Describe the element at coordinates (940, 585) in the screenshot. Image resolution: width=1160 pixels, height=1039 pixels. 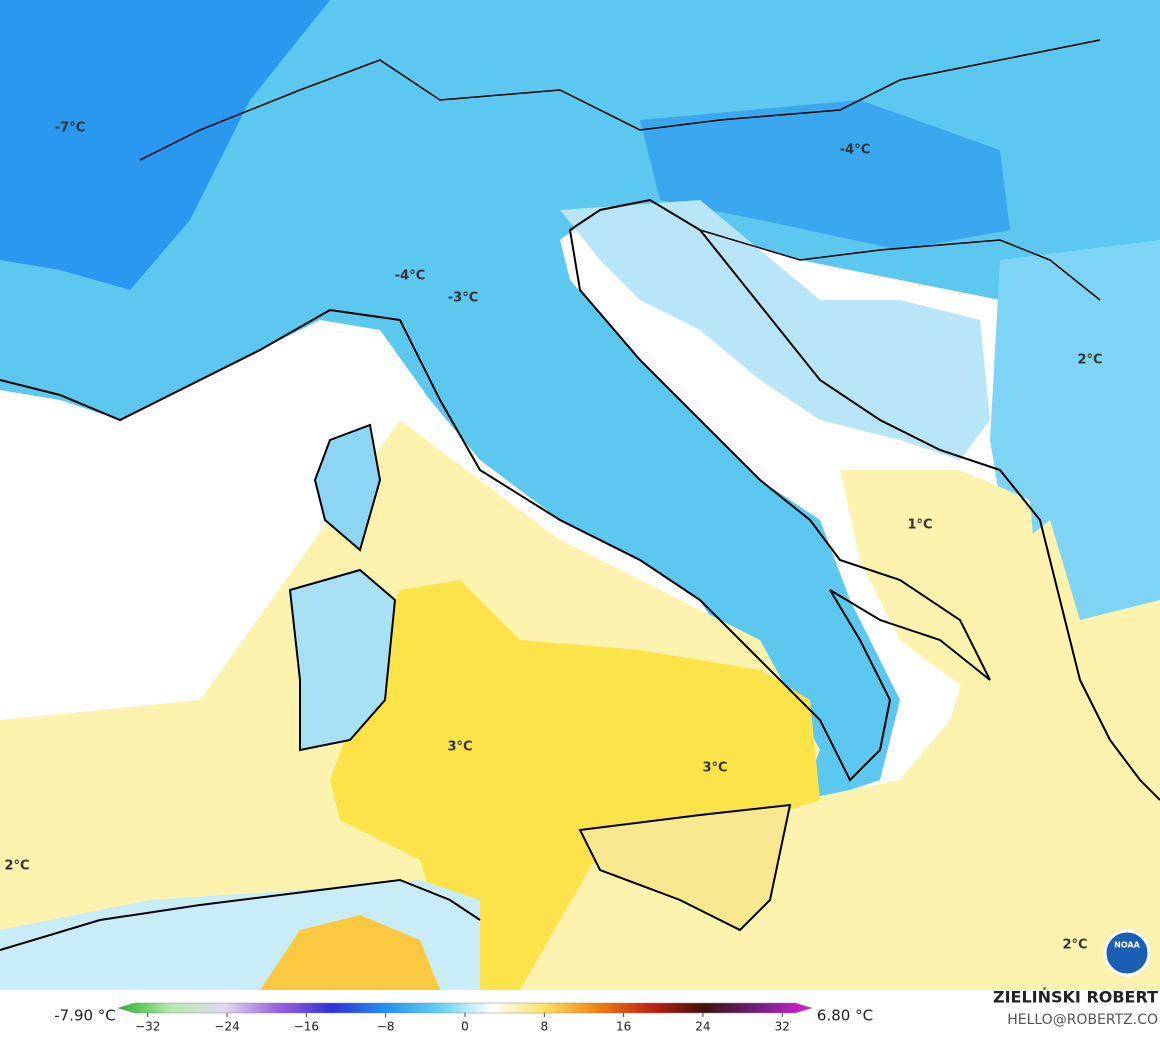
I see `warm-sea` at that location.